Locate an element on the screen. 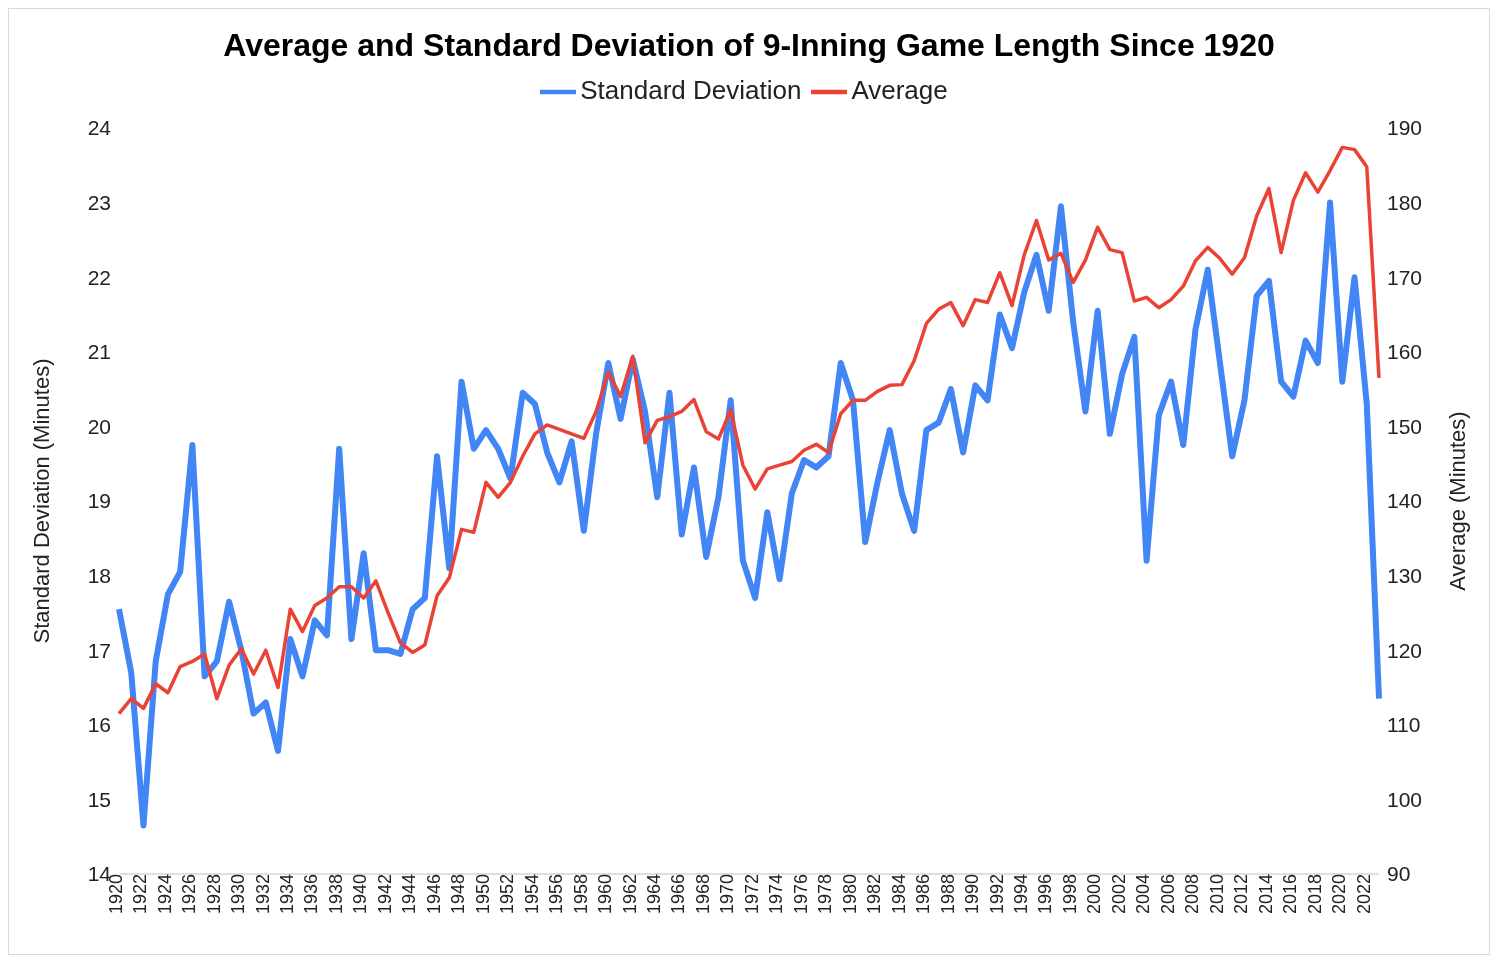 The image size is (1498, 965). y-tick-label: 22 is located at coordinates (99, 277).